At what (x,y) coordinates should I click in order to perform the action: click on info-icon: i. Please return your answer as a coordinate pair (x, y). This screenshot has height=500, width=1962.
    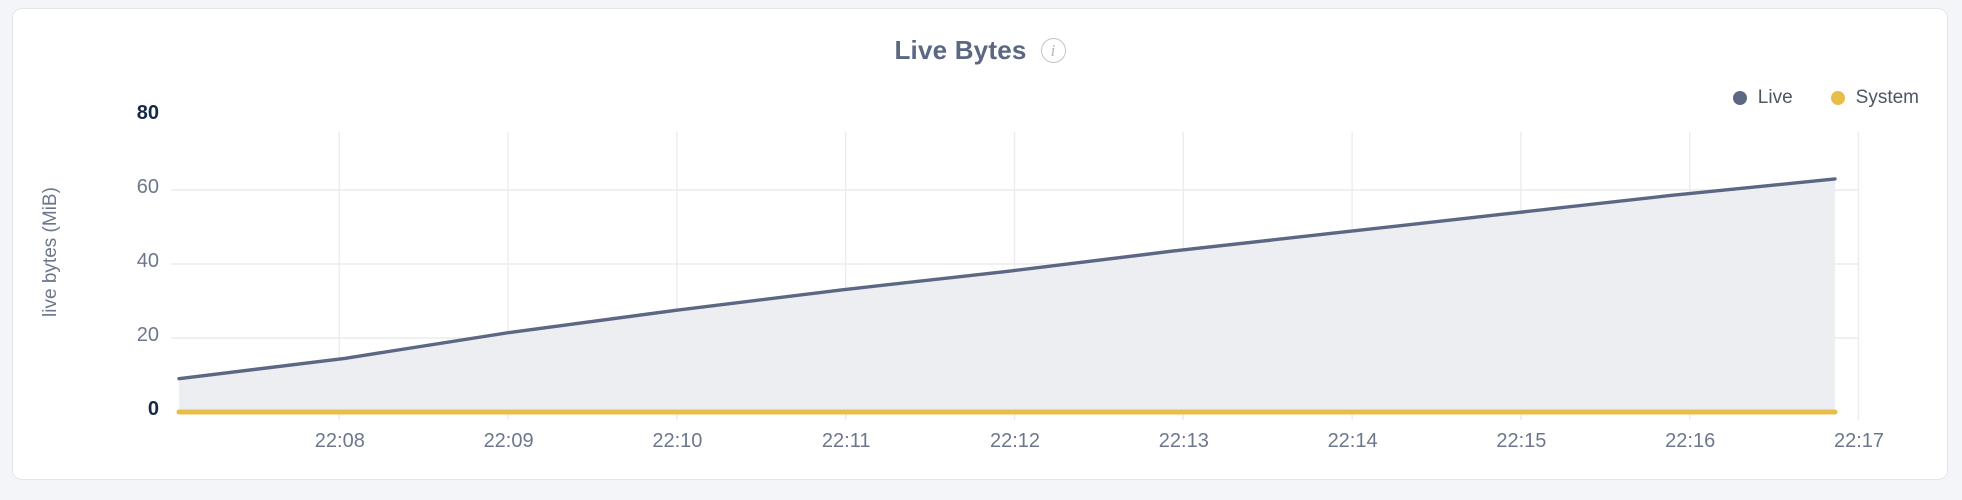
    Looking at the image, I should click on (1053, 50).